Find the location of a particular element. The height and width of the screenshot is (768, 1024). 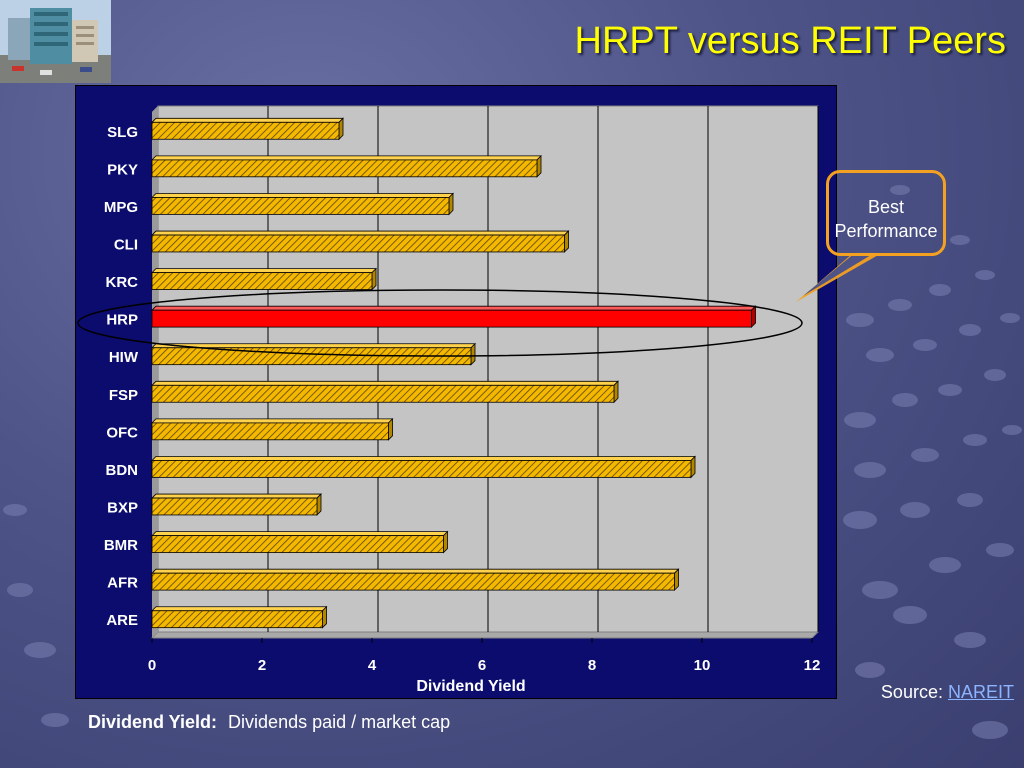

bar-top-bmr is located at coordinates (300, 534).